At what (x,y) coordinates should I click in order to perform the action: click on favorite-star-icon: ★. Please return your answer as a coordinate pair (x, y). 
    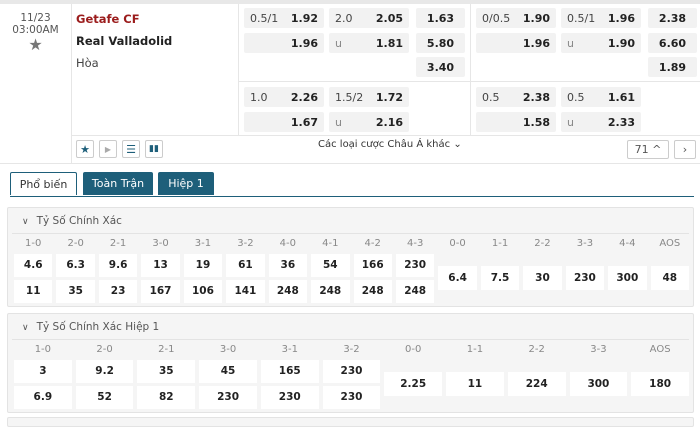
    Looking at the image, I should click on (35, 44).